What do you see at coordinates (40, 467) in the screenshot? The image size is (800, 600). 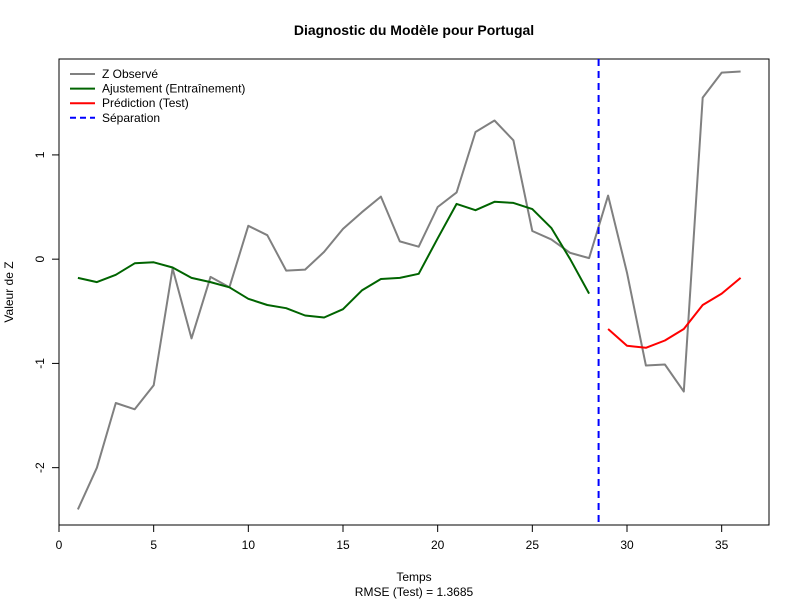 I see `y-tick-label: -2` at bounding box center [40, 467].